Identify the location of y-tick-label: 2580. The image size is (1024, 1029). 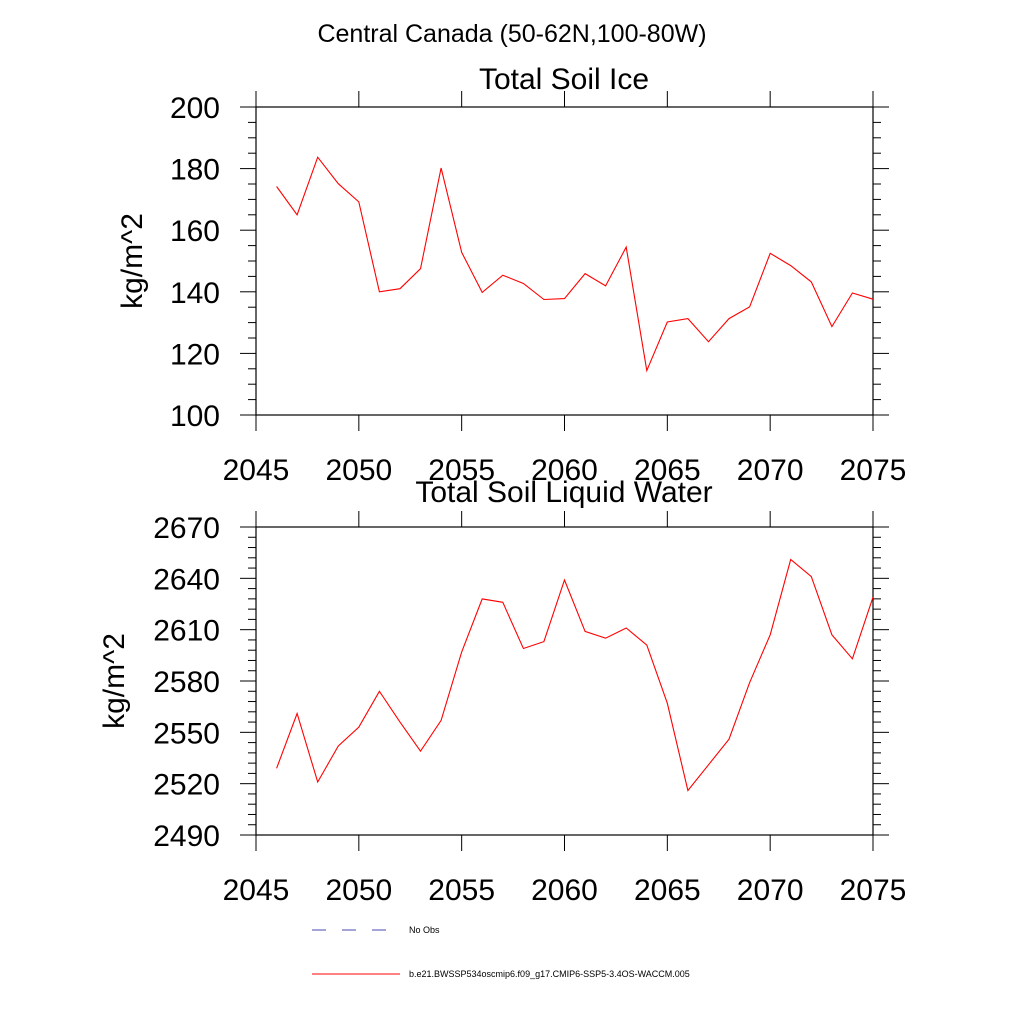
(186, 682).